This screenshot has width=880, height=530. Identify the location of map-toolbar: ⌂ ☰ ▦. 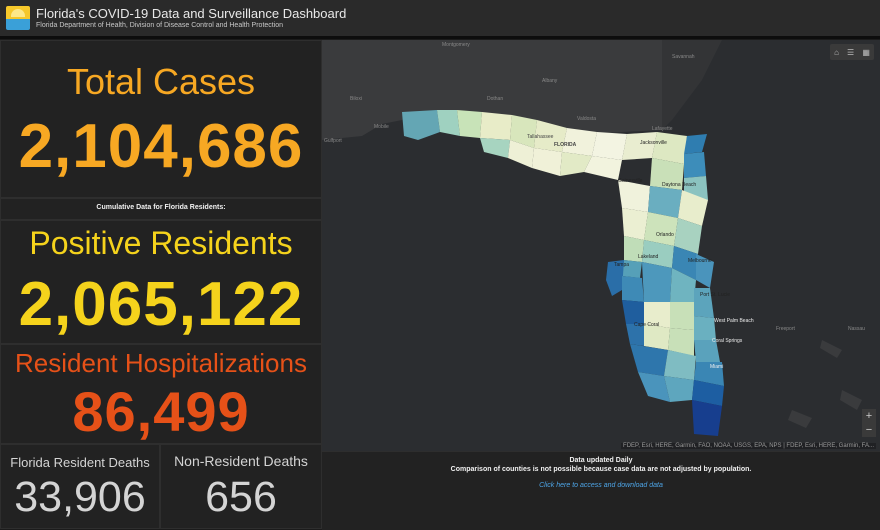
(852, 52).